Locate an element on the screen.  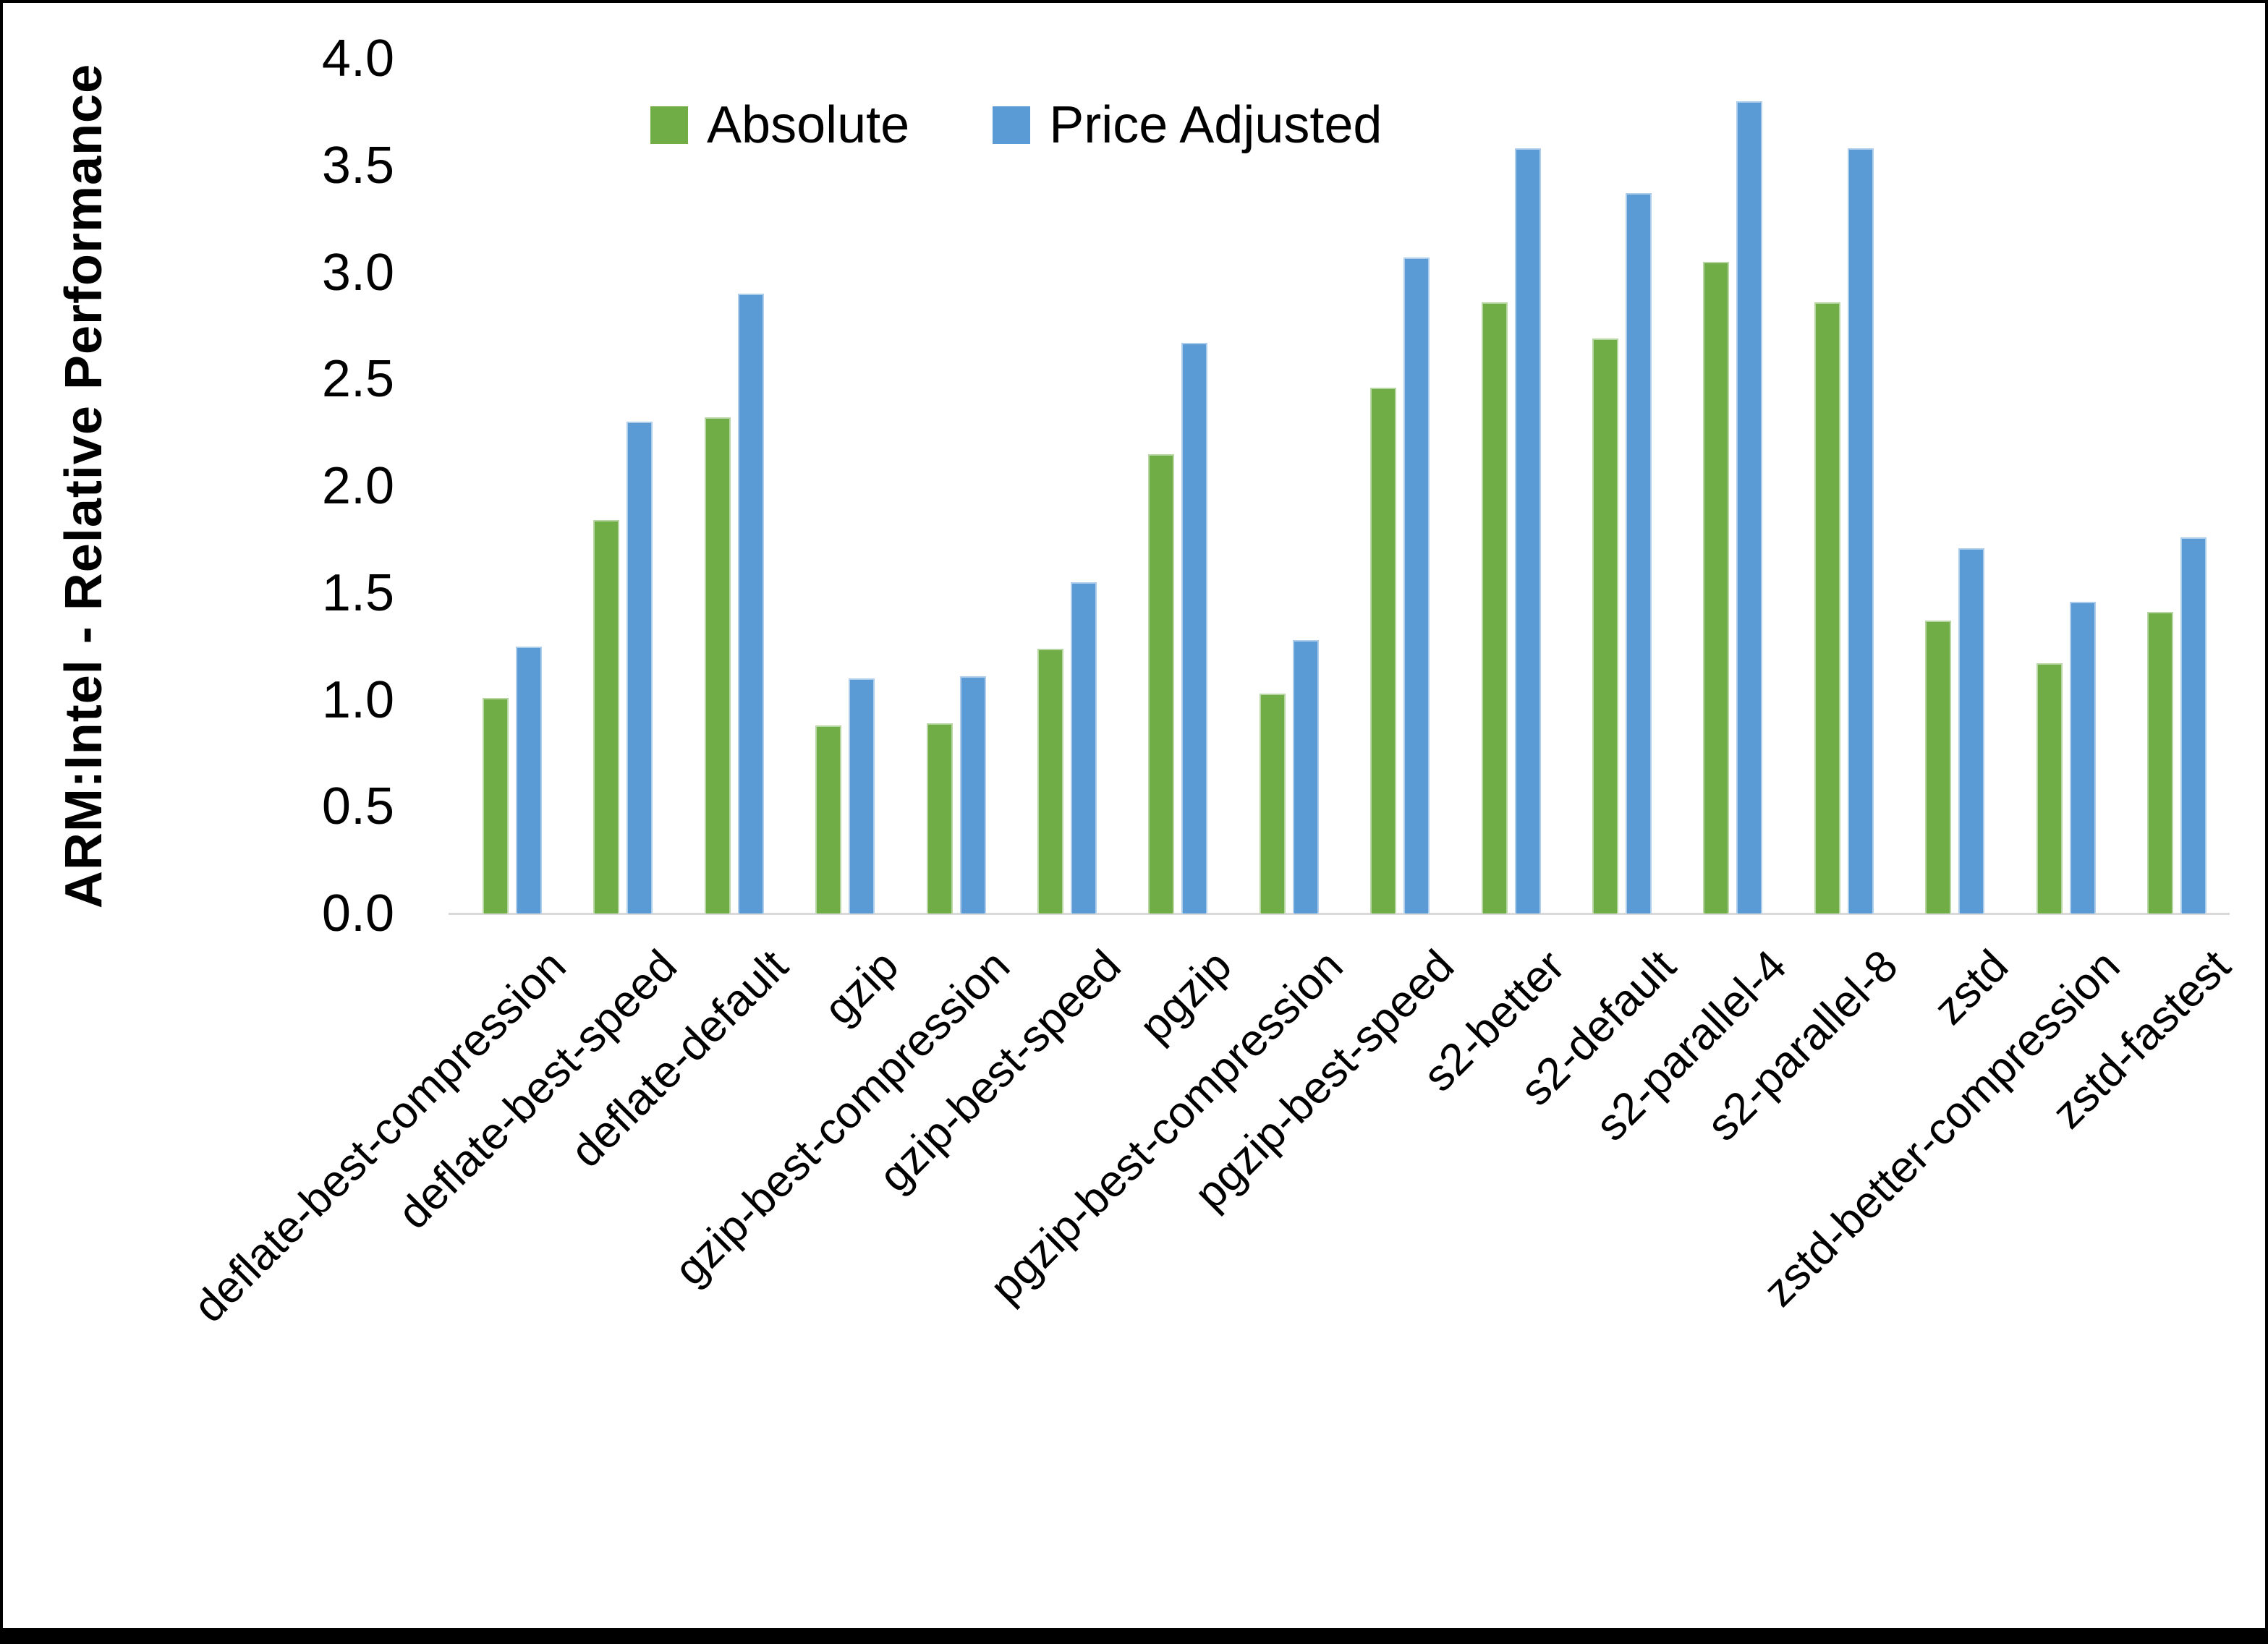
bar-price-adjusted-zstd-better-compression is located at coordinates (2082, 757).